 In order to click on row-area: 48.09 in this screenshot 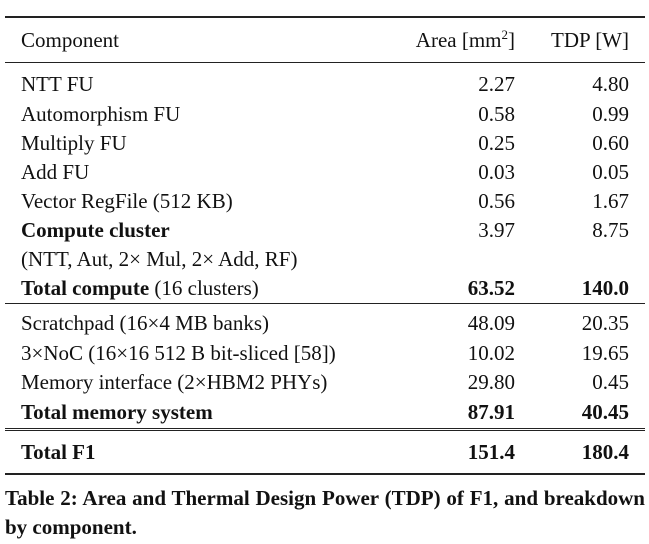, I will do `click(491, 323)`.